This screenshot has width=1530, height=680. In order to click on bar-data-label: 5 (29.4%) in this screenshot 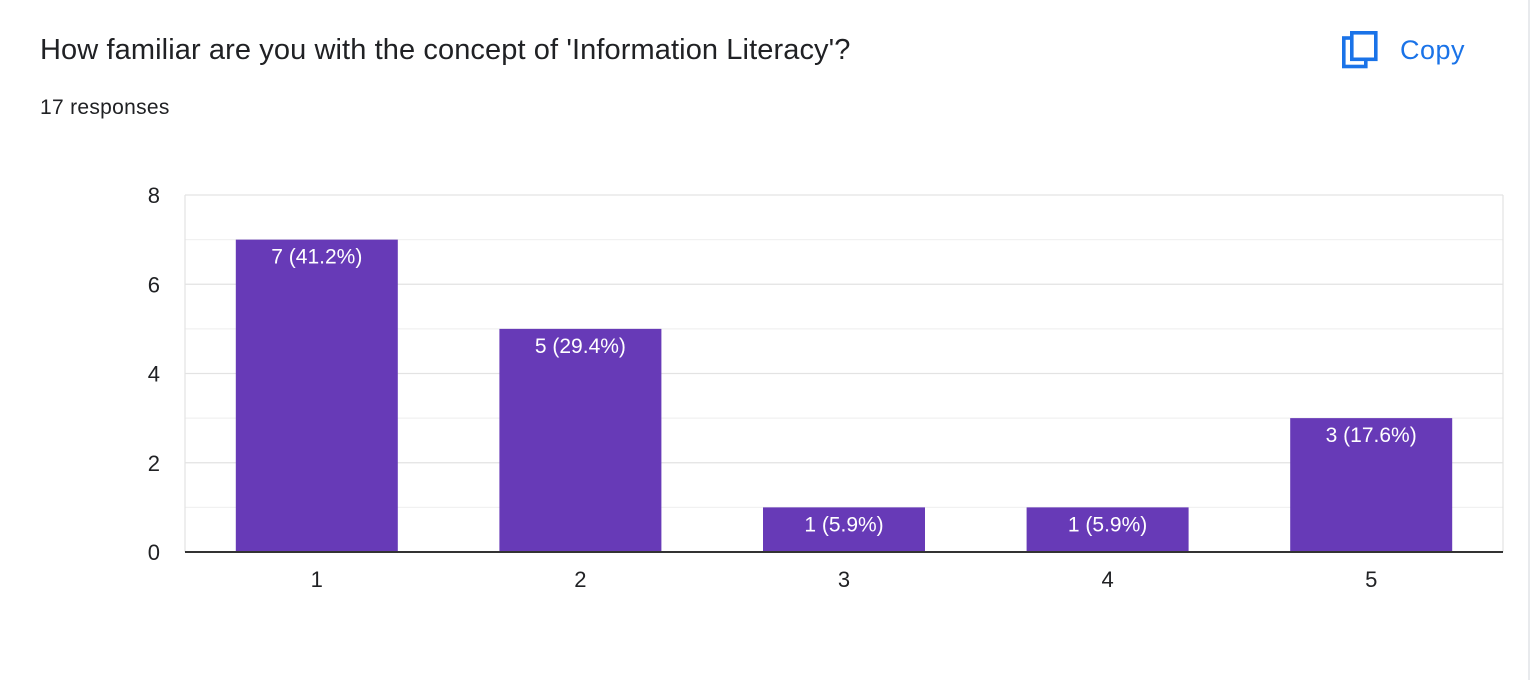, I will do `click(580, 346)`.